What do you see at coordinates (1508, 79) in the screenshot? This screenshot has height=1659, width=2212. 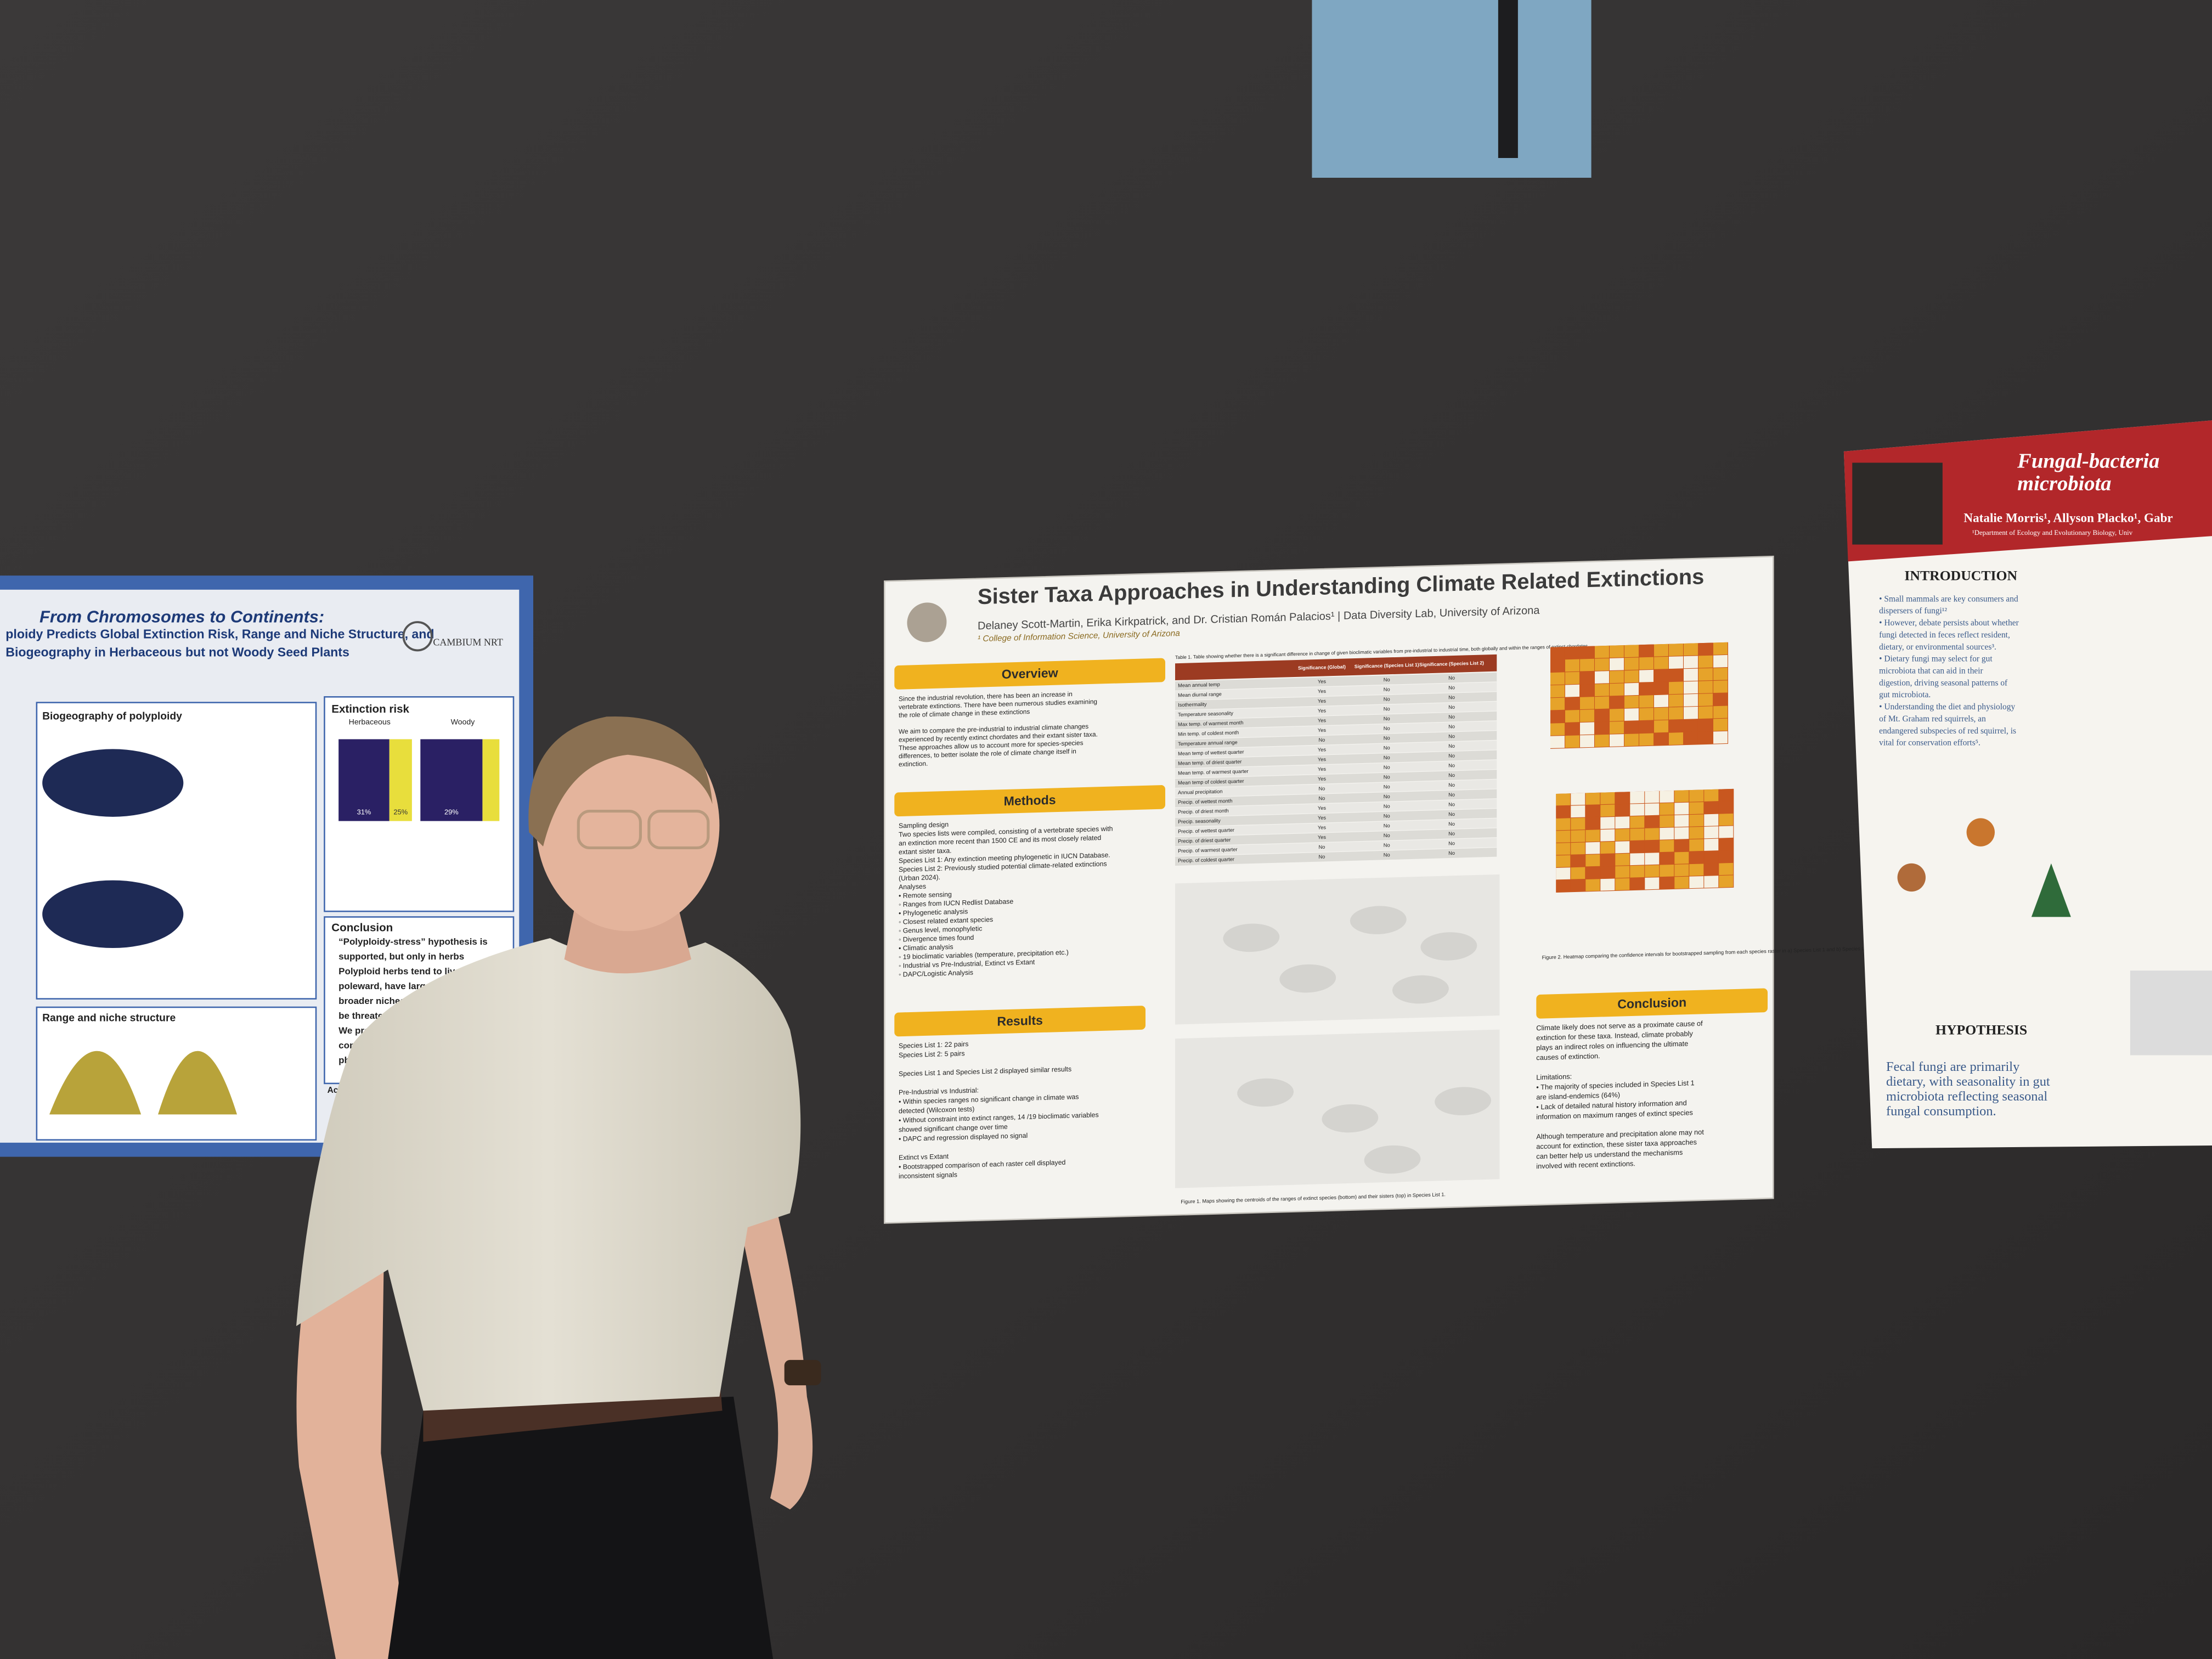 I see `window-frame` at bounding box center [1508, 79].